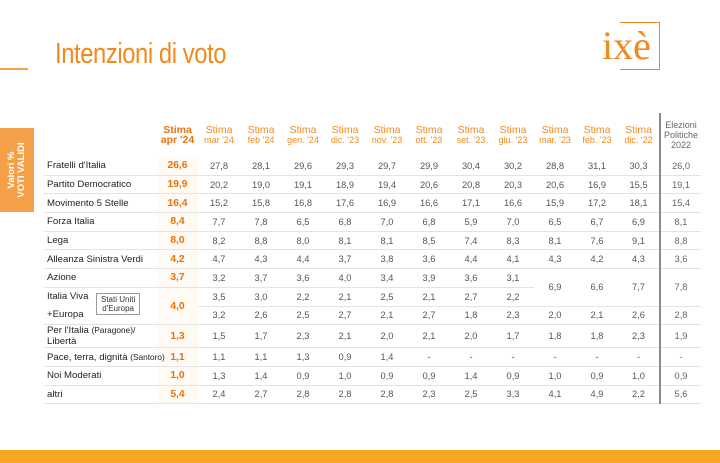 This screenshot has height=463, width=720. I want to click on table-cell: 3,1, so click(513, 278).